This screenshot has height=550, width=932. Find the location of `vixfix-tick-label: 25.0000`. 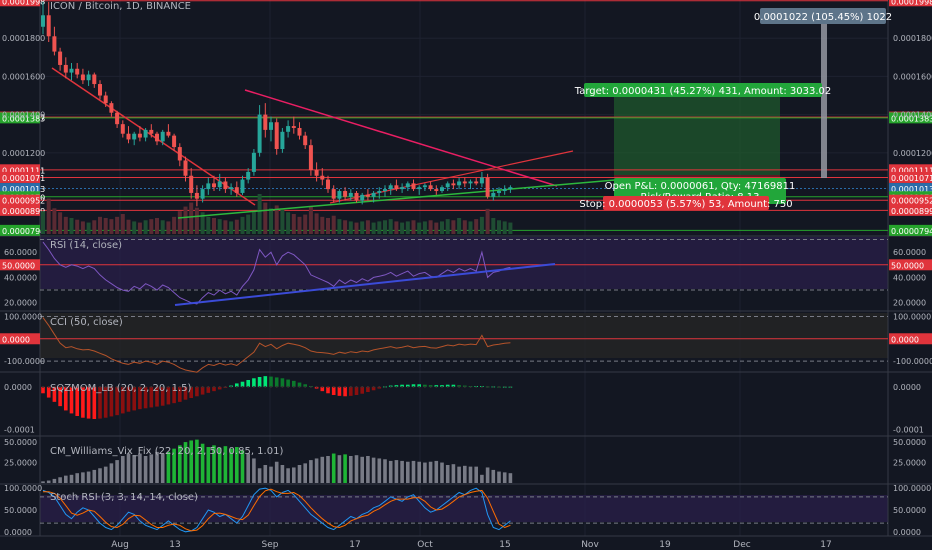

vixfix-tick-label: 25.0000 is located at coordinates (909, 463).